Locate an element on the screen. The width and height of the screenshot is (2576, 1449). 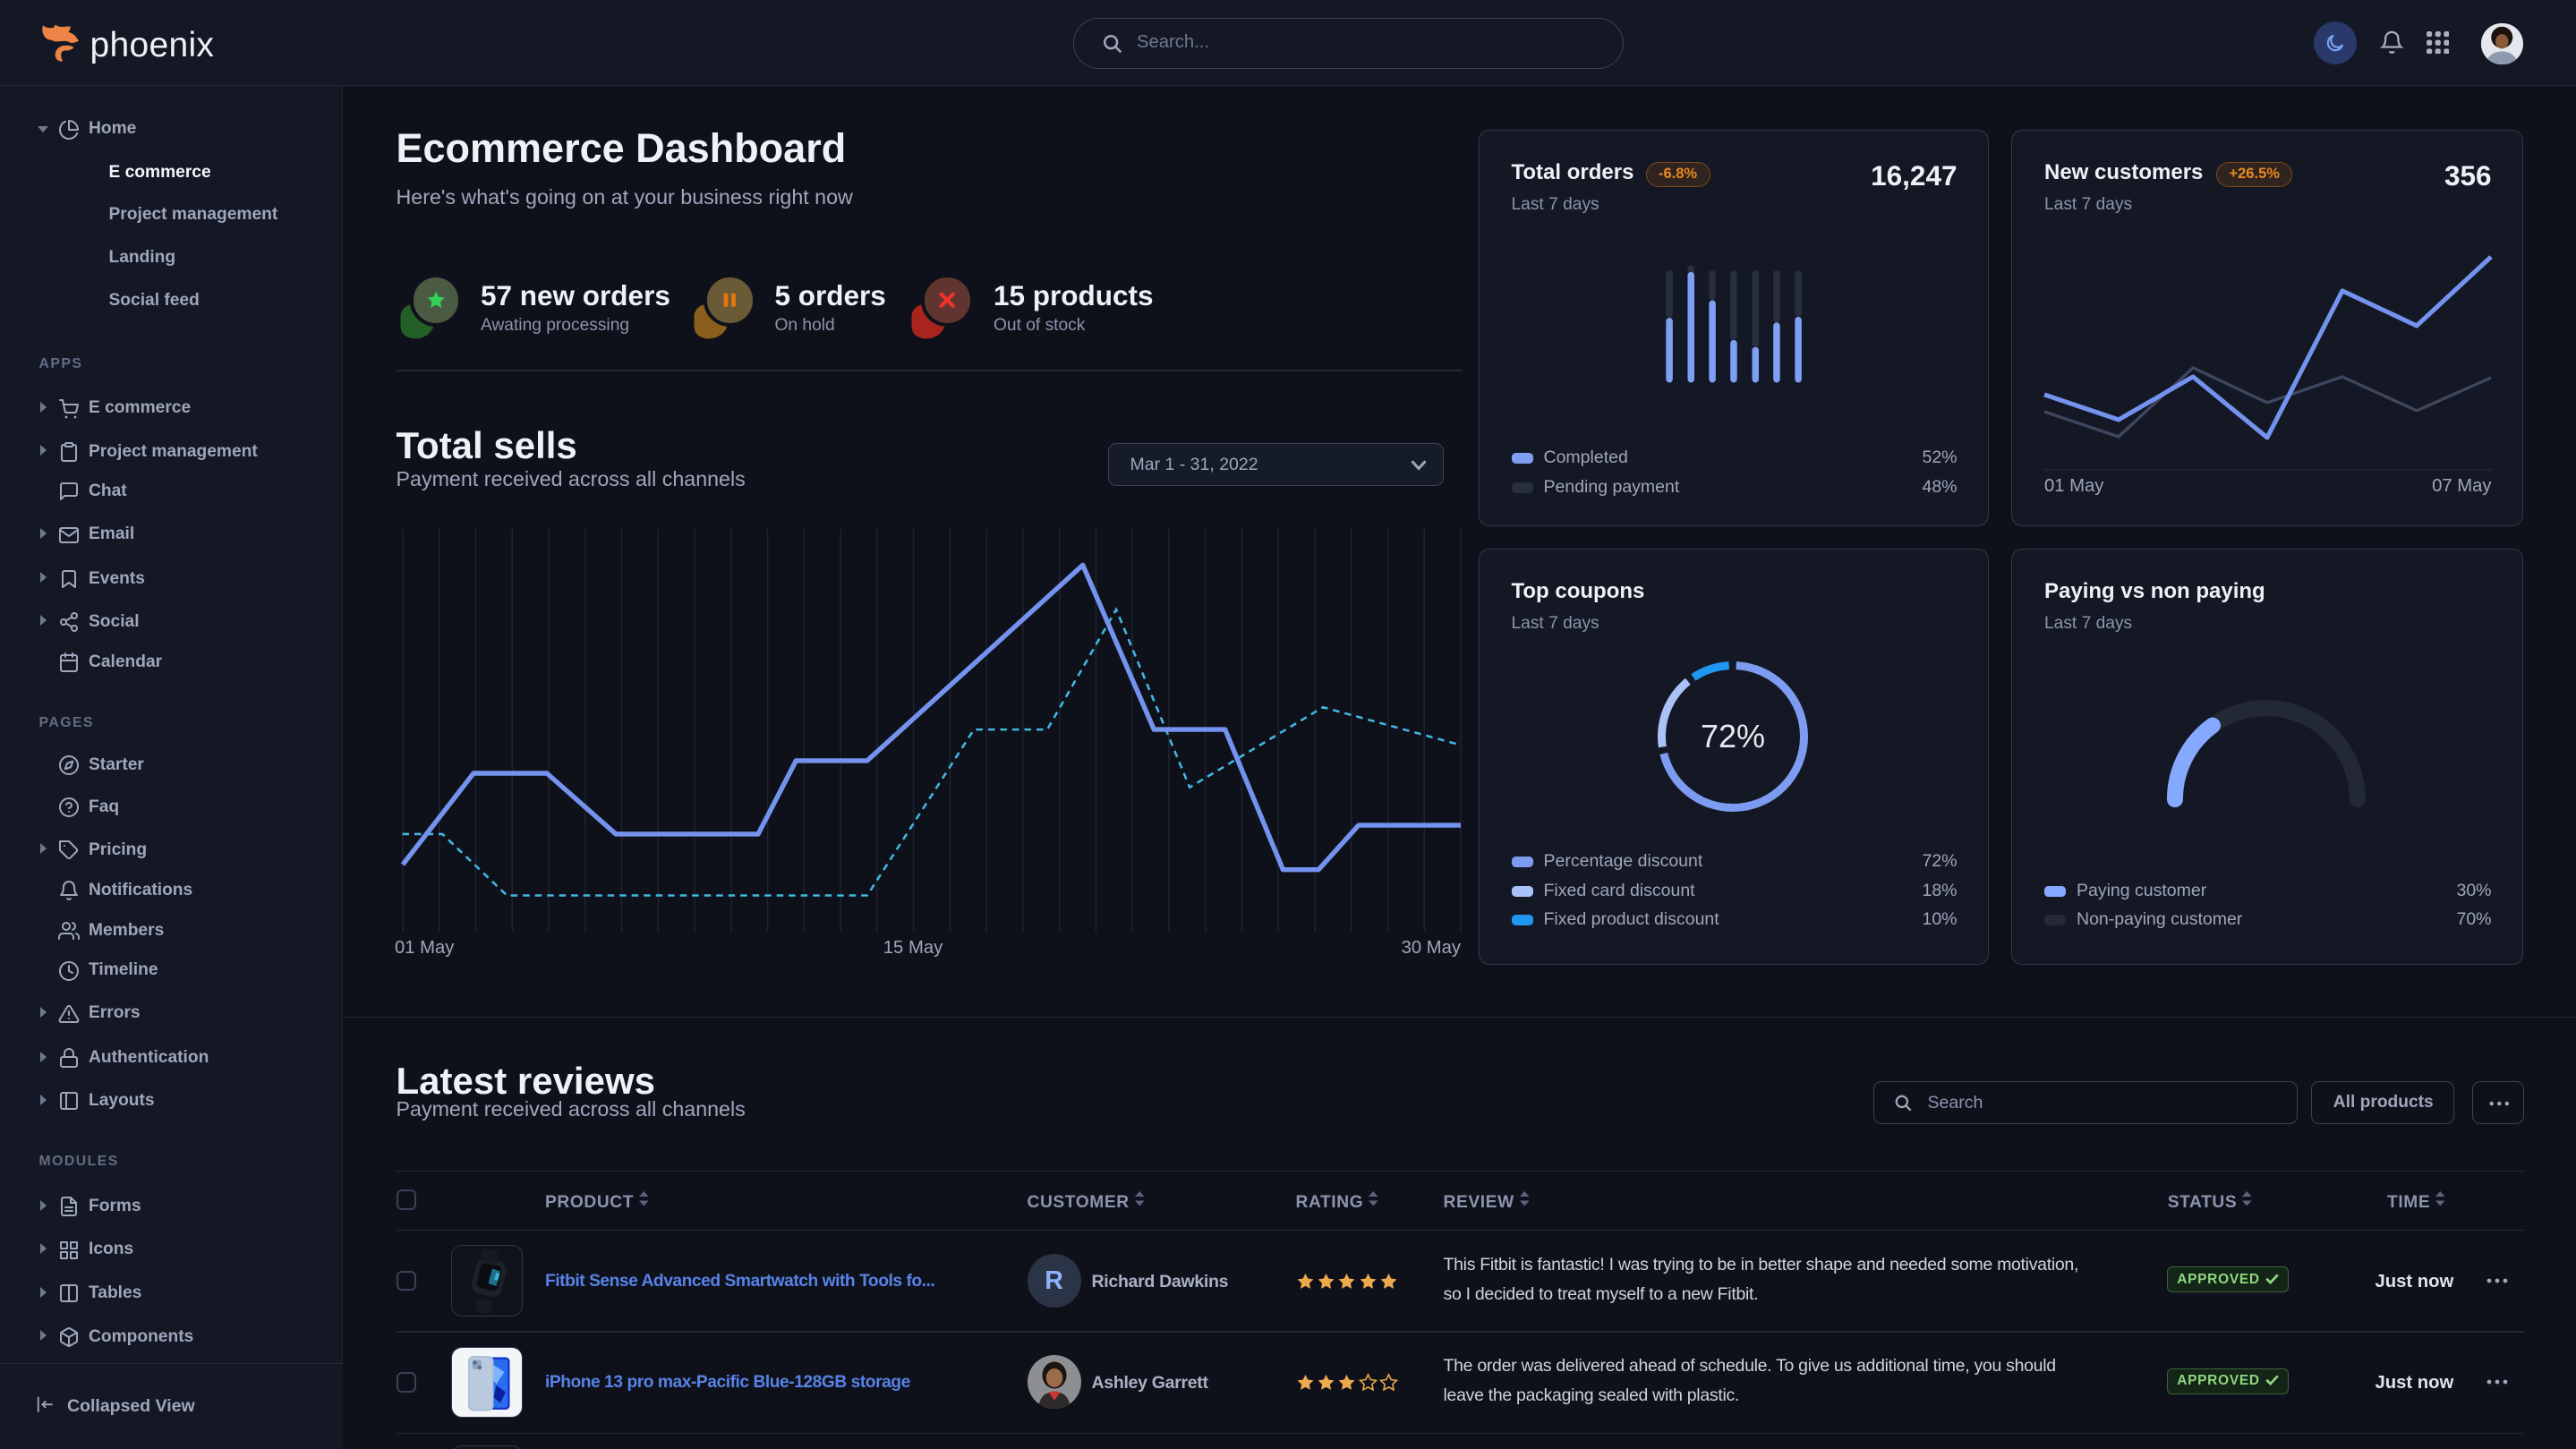
svg-text: 30 May is located at coordinates (1432, 948).